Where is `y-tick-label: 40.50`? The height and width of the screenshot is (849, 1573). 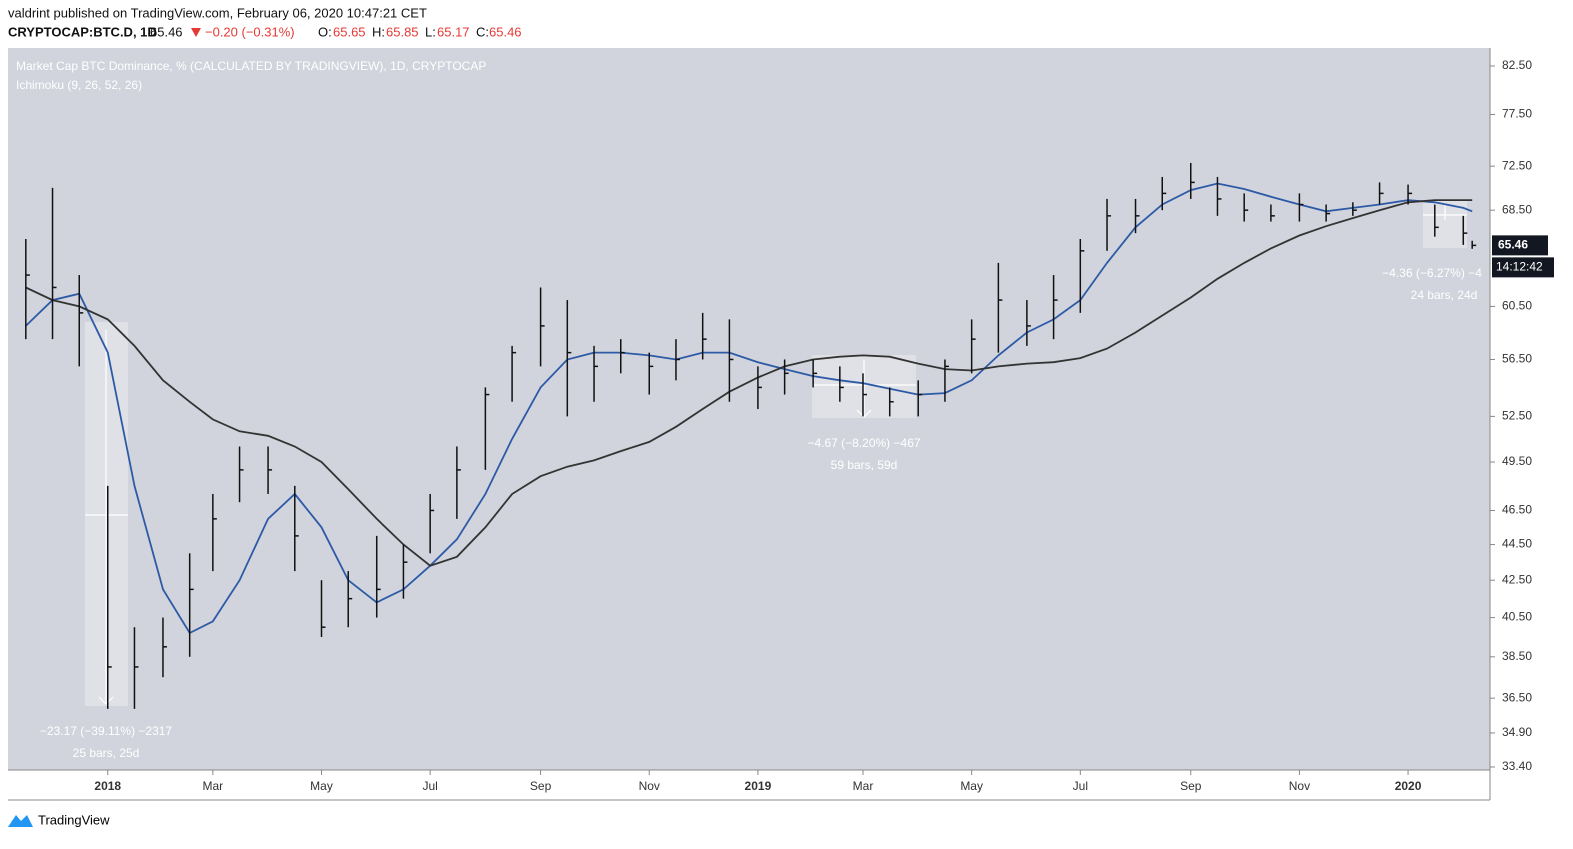 y-tick-label: 40.50 is located at coordinates (1517, 617).